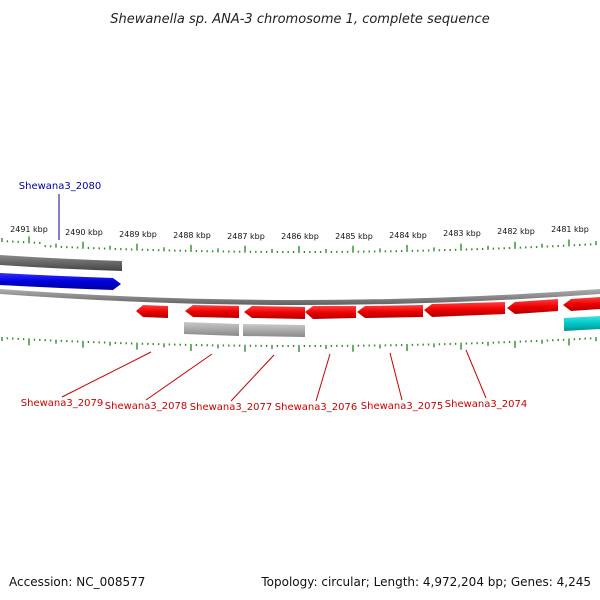 The height and width of the screenshot is (600, 600). I want to click on gene-label-shewana3-2076: Shewana3_2076, so click(316, 407).